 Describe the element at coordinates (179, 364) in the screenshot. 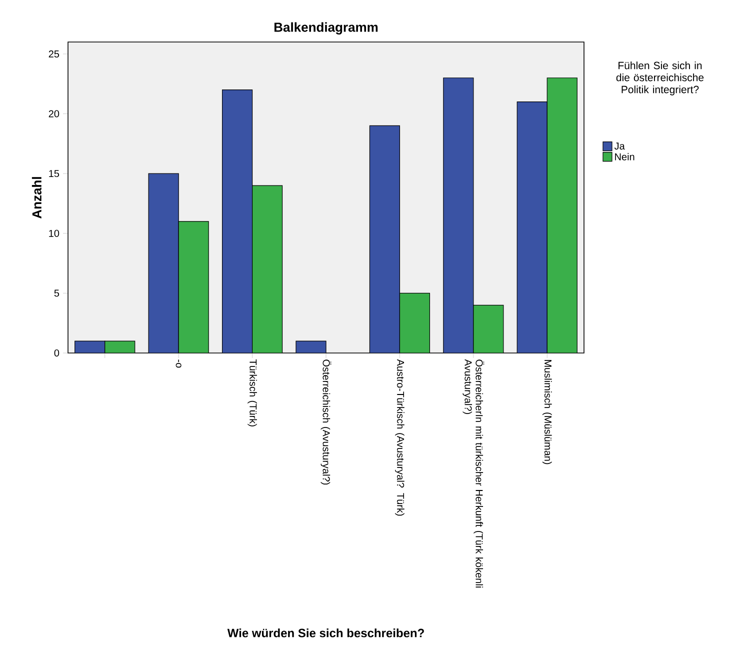

I see `x-tick-label: -o` at that location.